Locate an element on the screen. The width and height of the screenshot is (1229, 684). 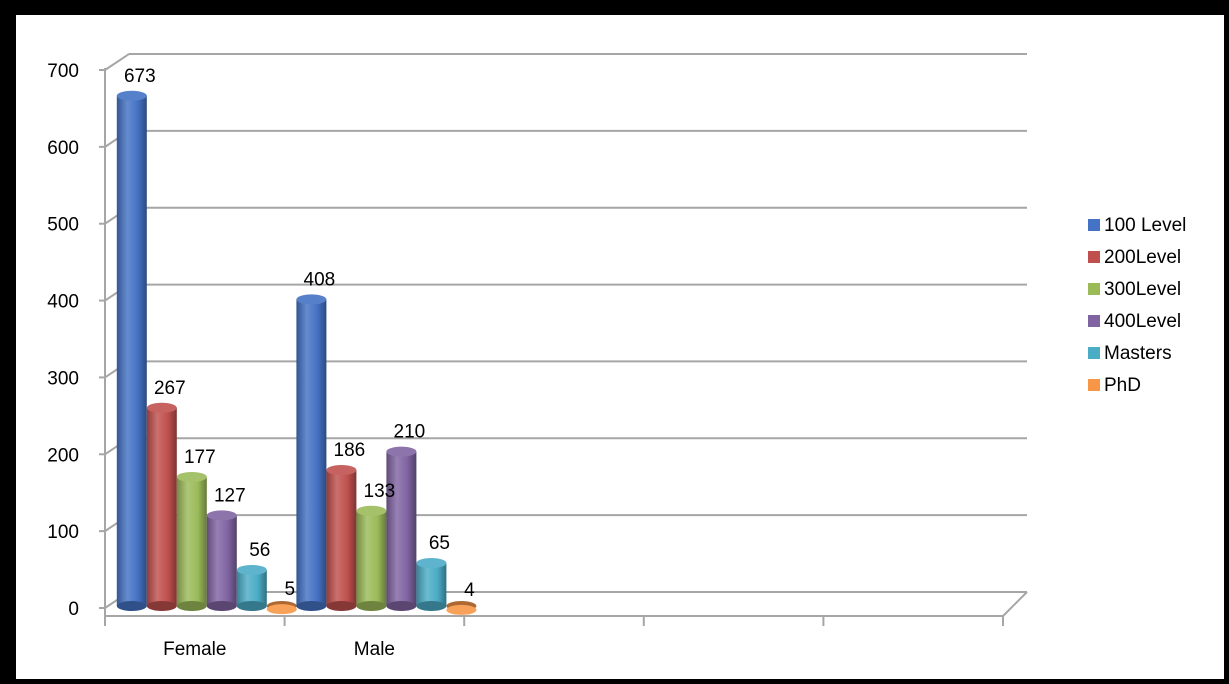
y-tick-label: 100 is located at coordinates (63, 532).